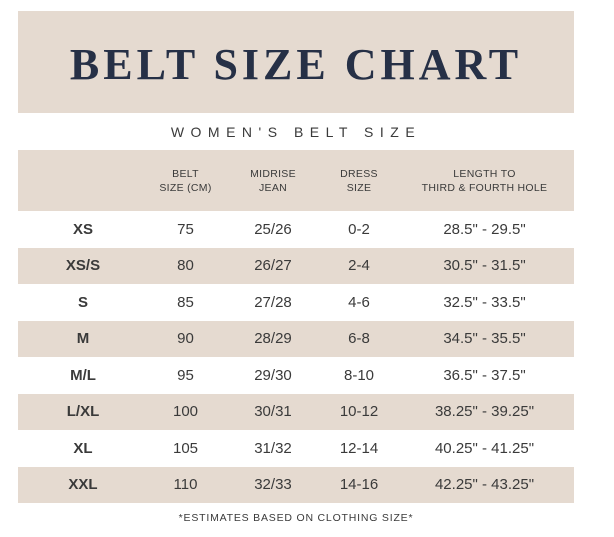  Describe the element at coordinates (296, 229) in the screenshot. I see `table-row: XS 75 25/26 0-2 28.5" - 29.5"` at that location.